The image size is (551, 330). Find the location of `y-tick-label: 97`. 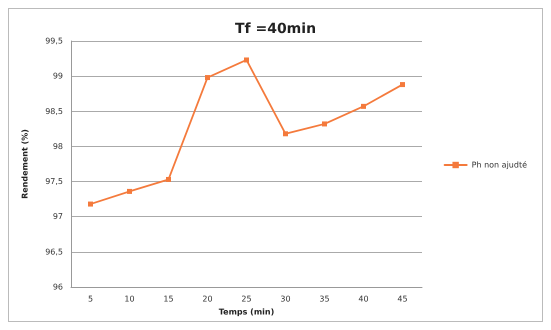

y-tick-label: 97 is located at coordinates (57, 217).